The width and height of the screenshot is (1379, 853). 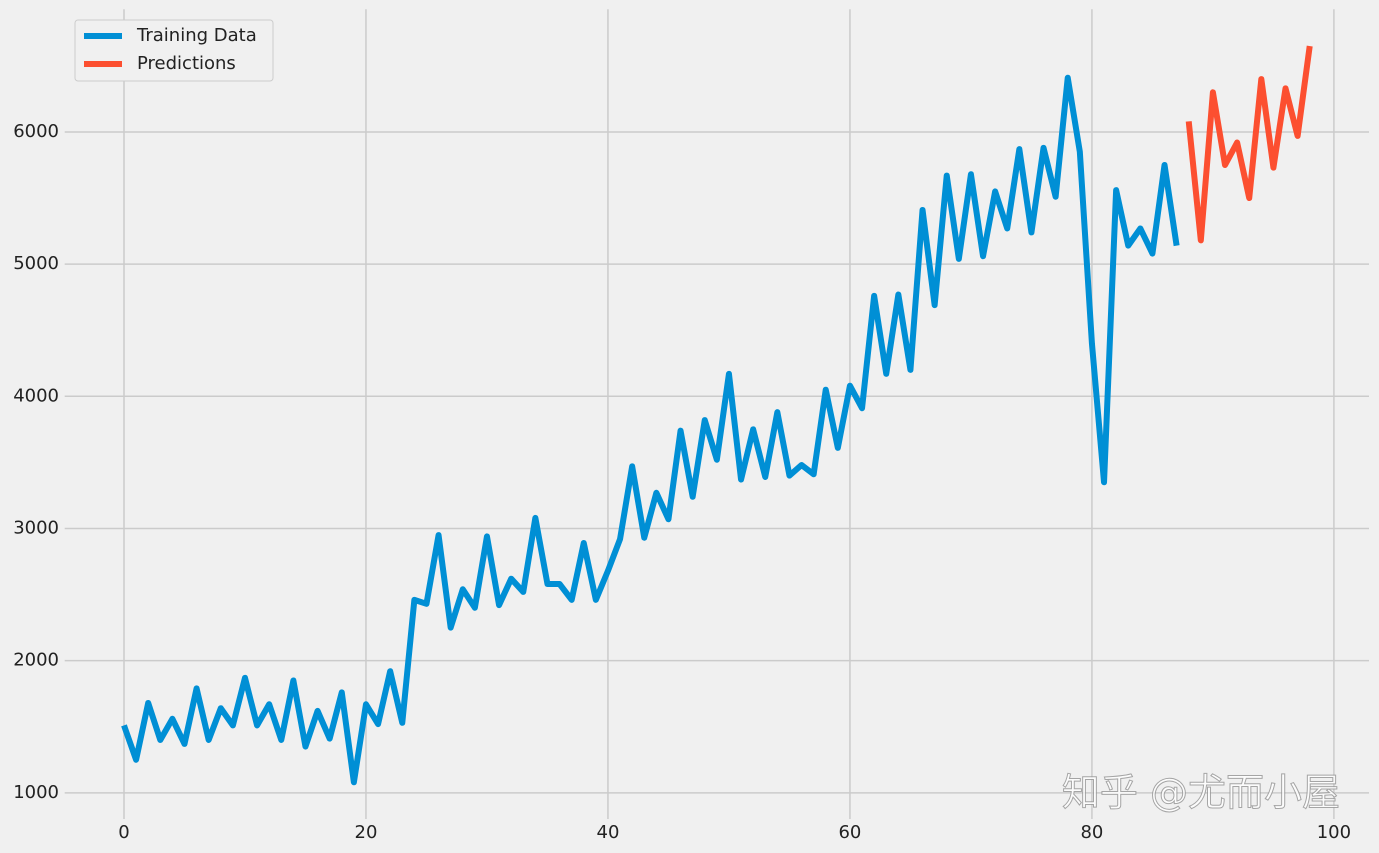 I want to click on y-tick-label: 2000, so click(x=36, y=660).